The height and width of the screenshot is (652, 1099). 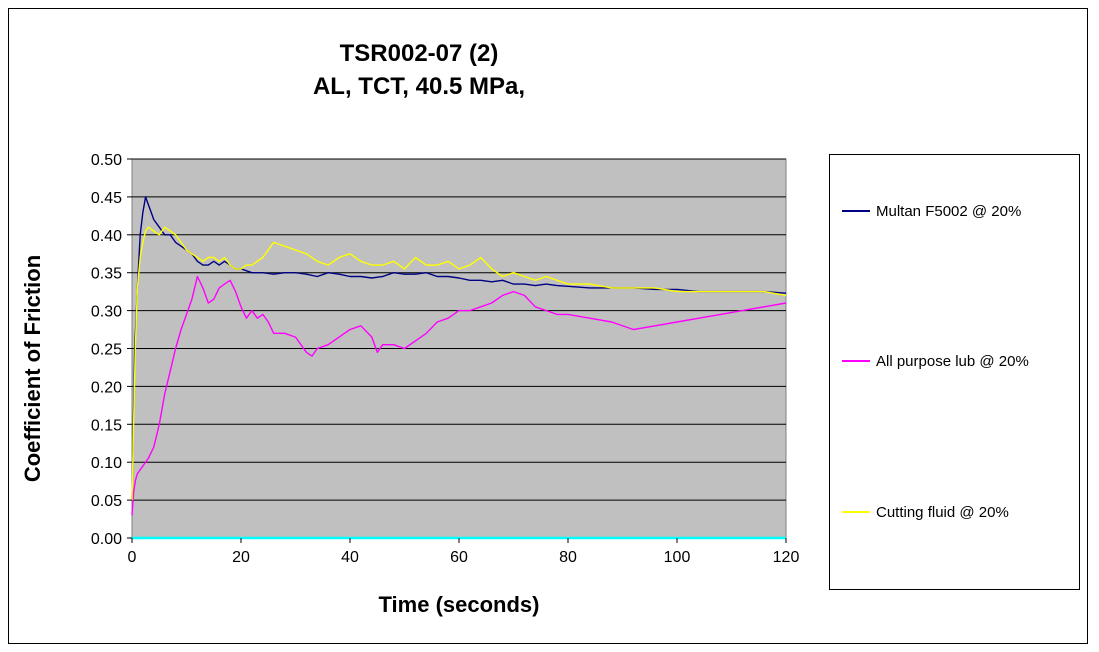 I want to click on x-axis-title: Time (seconds), so click(x=459, y=604).